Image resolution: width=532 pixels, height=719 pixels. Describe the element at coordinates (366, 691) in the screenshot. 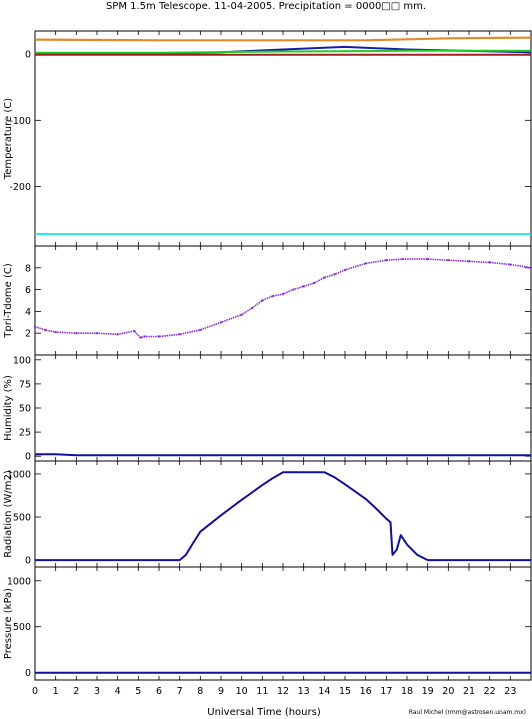

I see `x-tick-label: 16` at that location.